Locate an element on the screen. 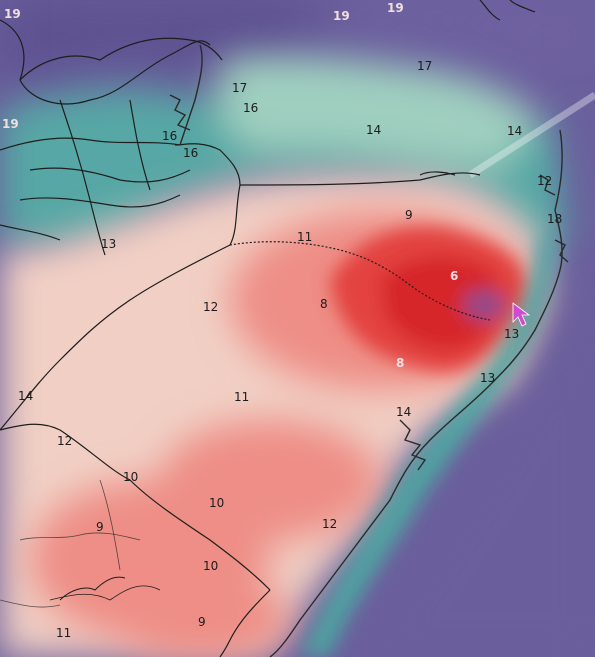 Image resolution: width=595 pixels, height=657 pixels. lagoon-detail is located at coordinates (92, 588).